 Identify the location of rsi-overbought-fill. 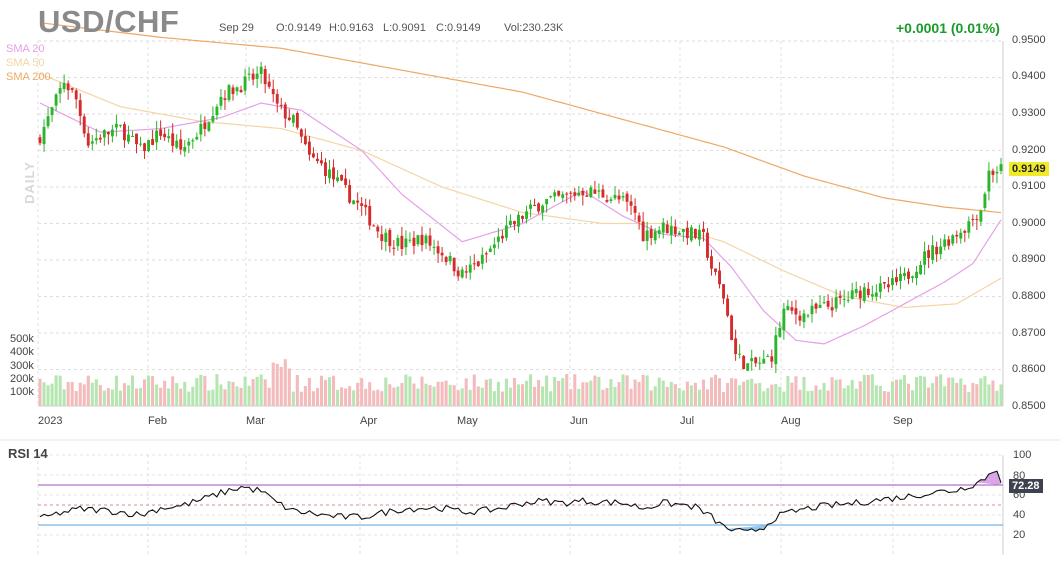
(988, 478).